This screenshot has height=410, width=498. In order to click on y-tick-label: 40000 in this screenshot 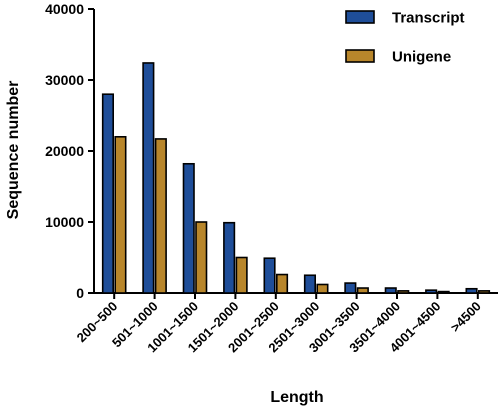, I will do `click(64, 9)`.